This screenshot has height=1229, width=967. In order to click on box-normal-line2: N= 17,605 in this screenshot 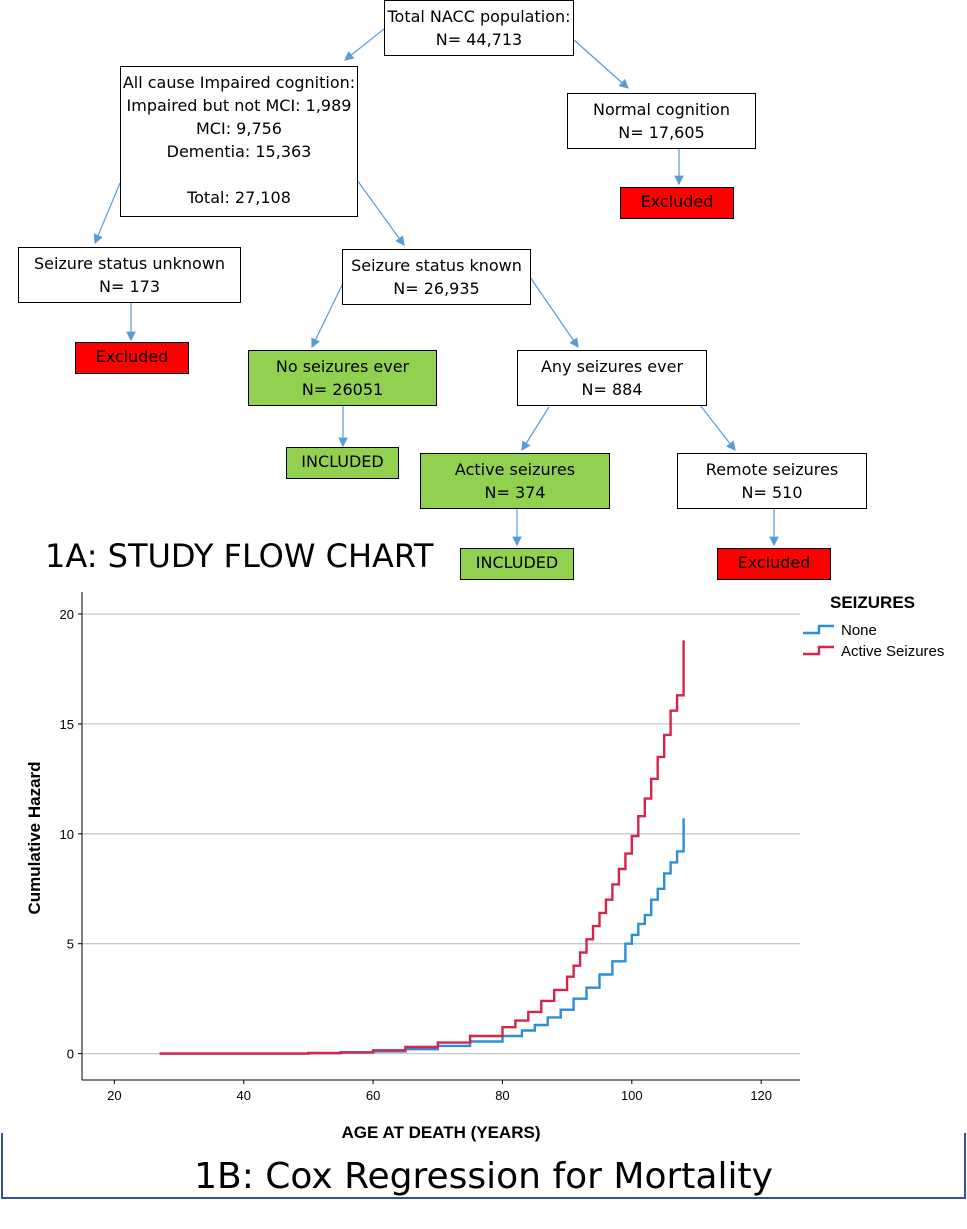, I will do `click(661, 132)`.